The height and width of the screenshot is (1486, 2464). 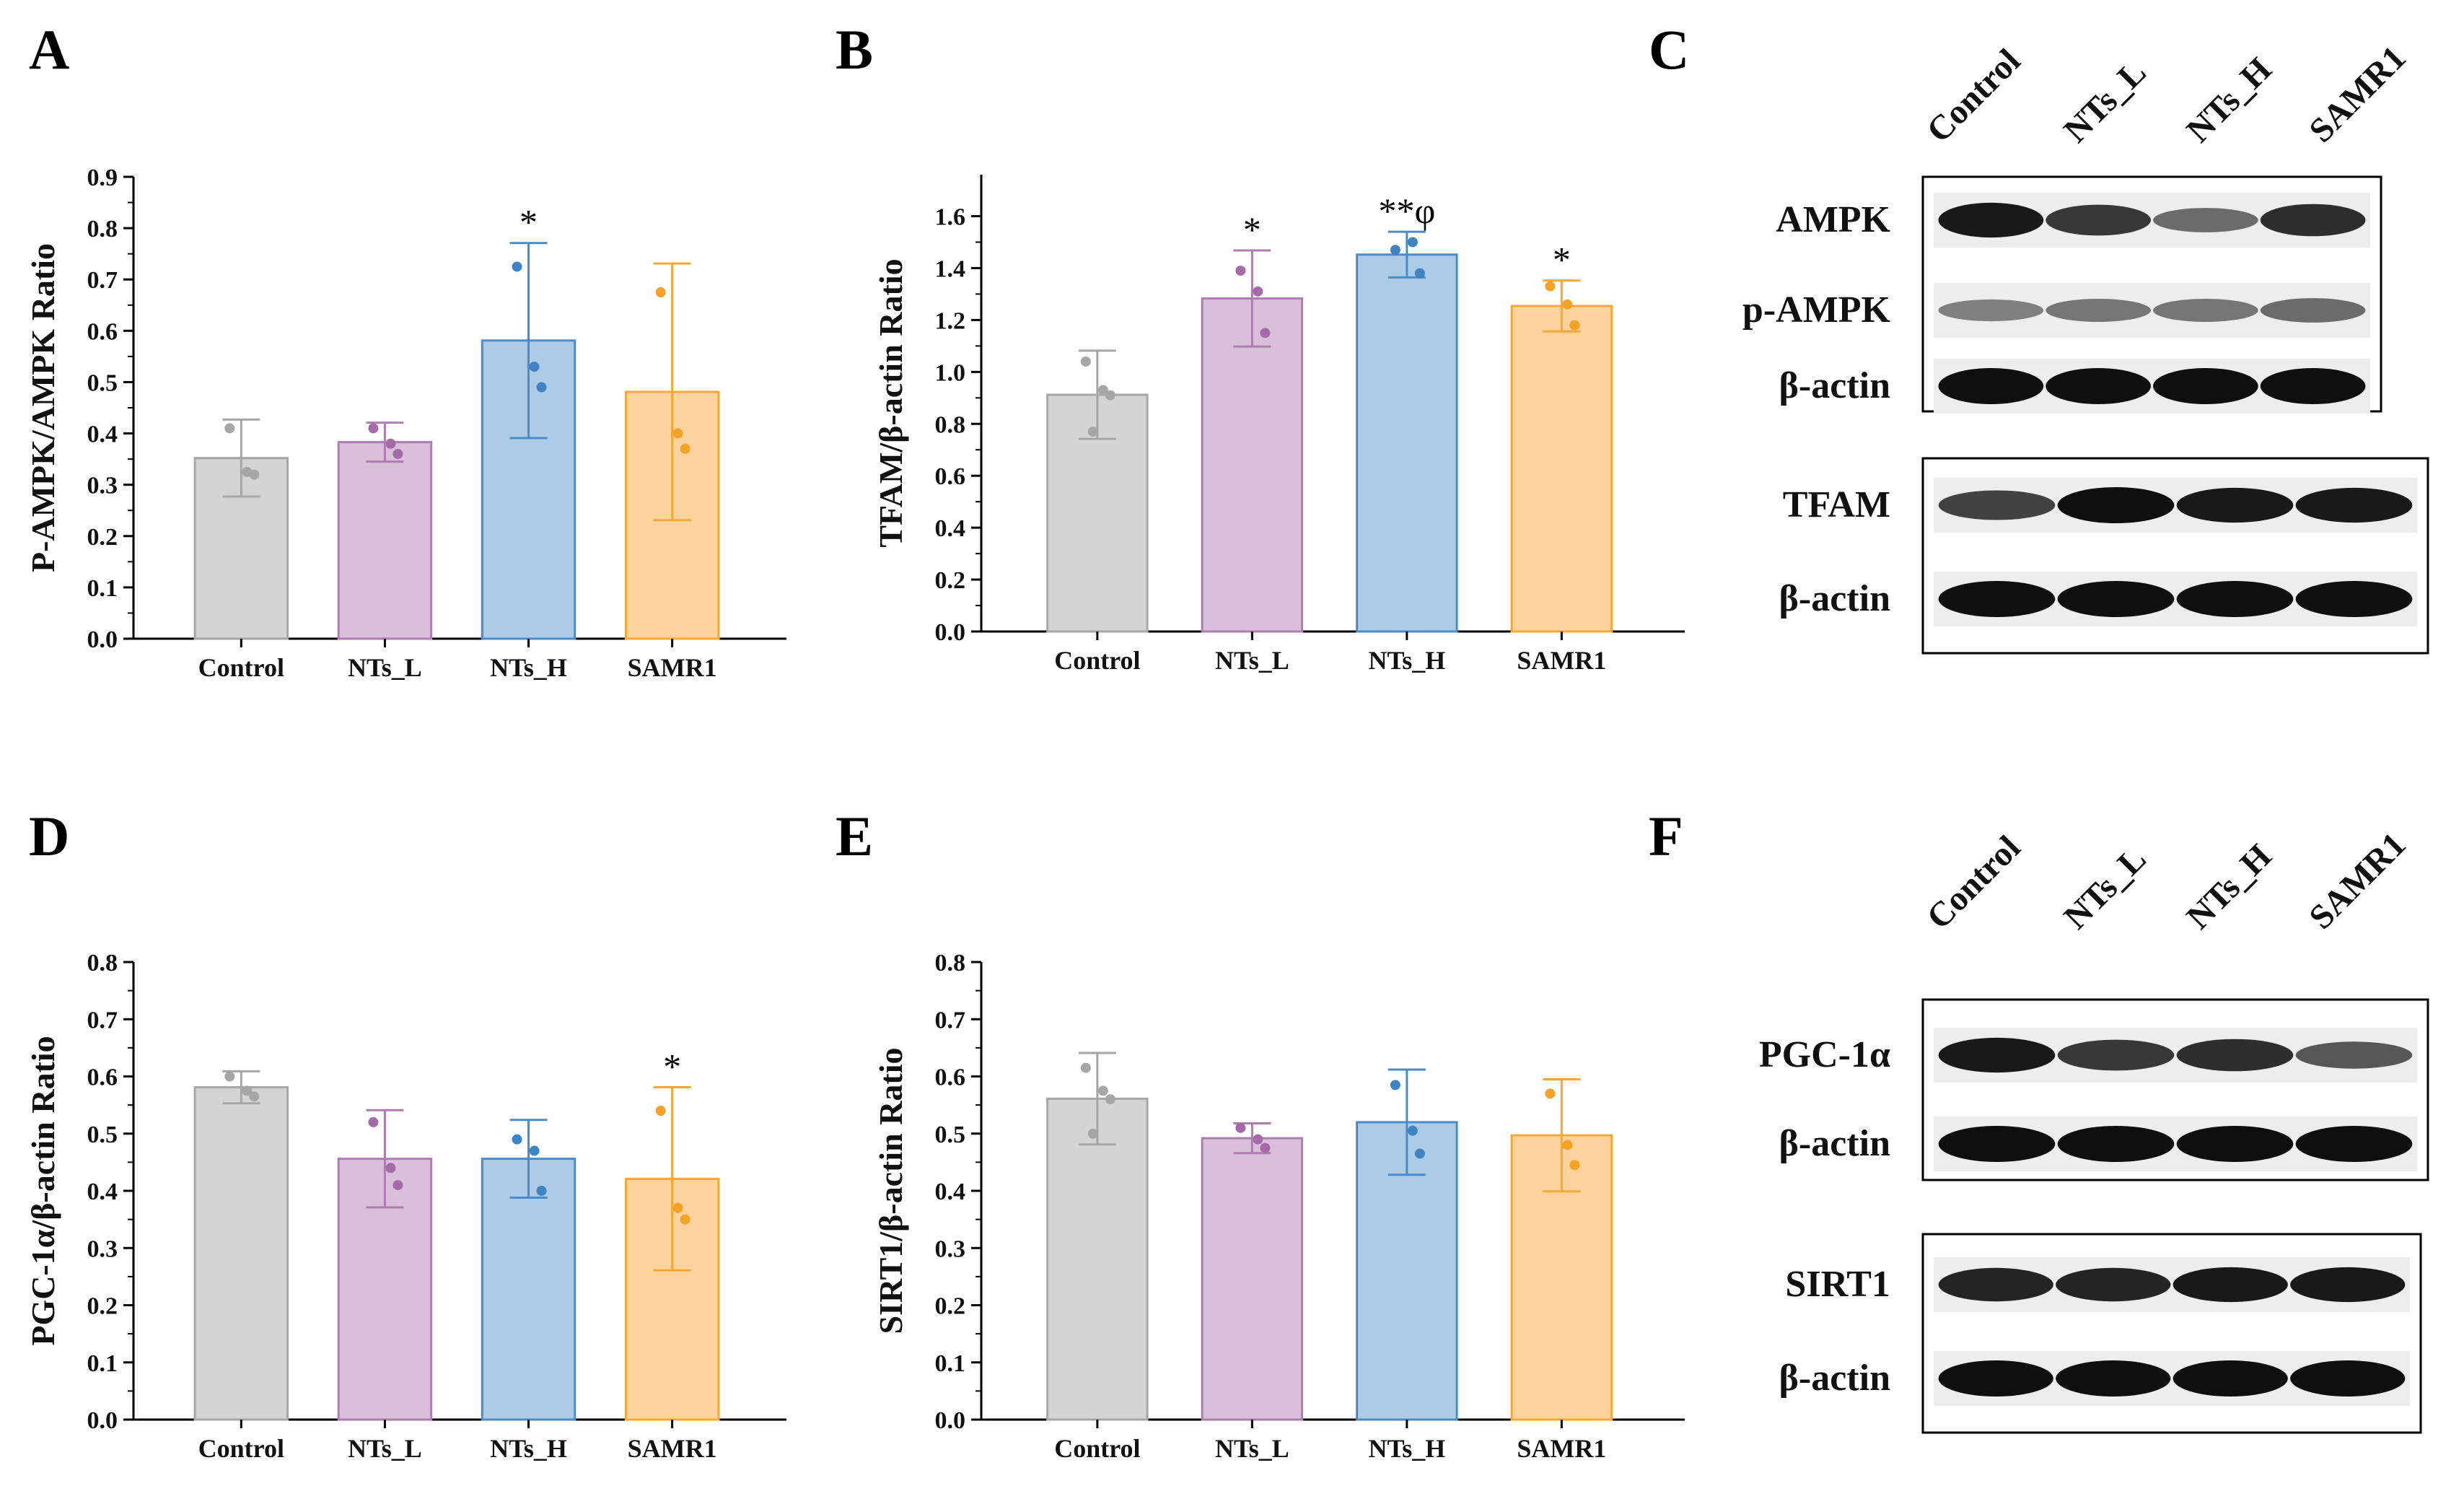 What do you see at coordinates (528, 1289) in the screenshot?
I see `panel-d-bar-nts_h` at bounding box center [528, 1289].